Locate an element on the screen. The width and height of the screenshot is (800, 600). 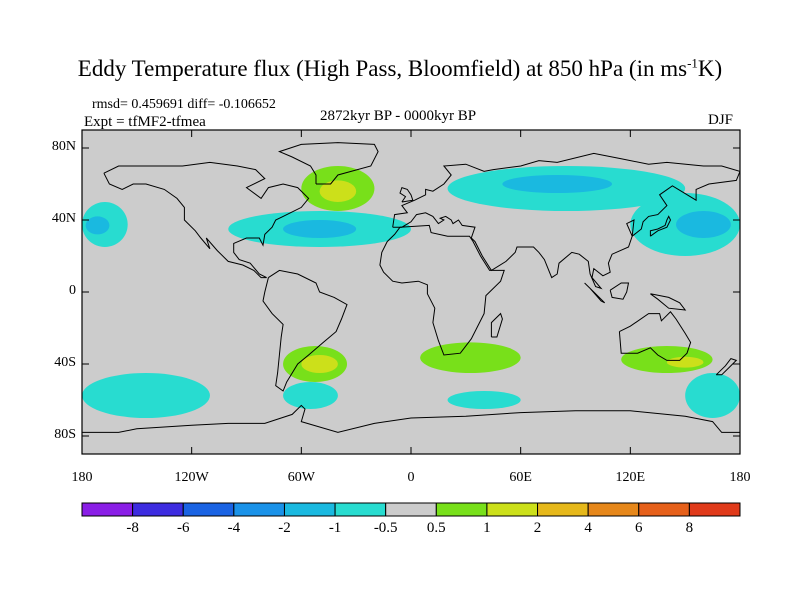
coastline-greenland is located at coordinates (328, 163).